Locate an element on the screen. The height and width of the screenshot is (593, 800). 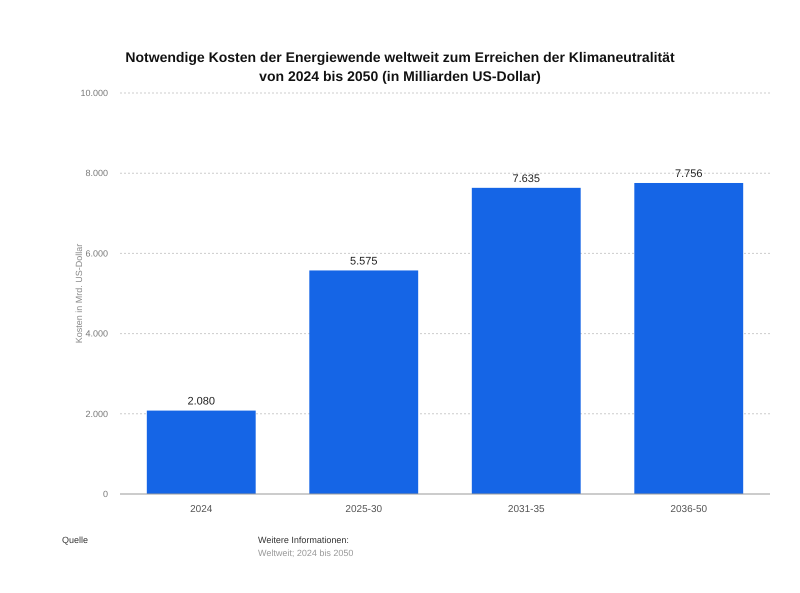
y-tick-label: 10.000 is located at coordinates (94, 93).